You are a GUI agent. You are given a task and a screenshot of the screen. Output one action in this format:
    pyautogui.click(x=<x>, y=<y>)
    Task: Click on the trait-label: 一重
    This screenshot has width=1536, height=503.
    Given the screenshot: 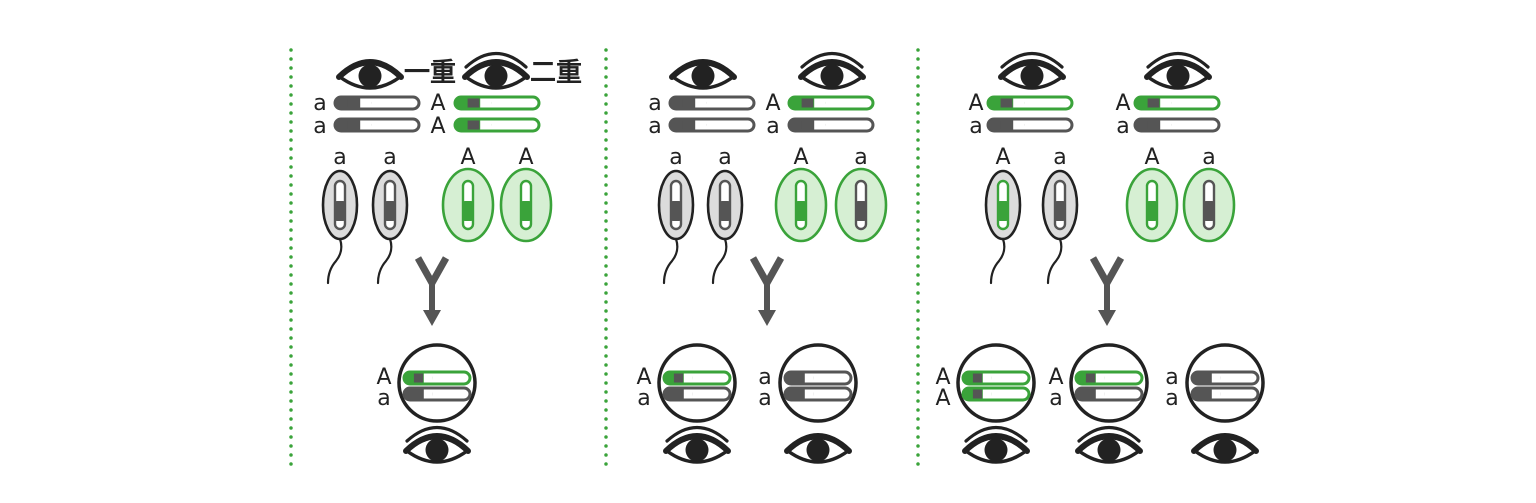 What is the action you would take?
    pyautogui.click(x=430, y=73)
    